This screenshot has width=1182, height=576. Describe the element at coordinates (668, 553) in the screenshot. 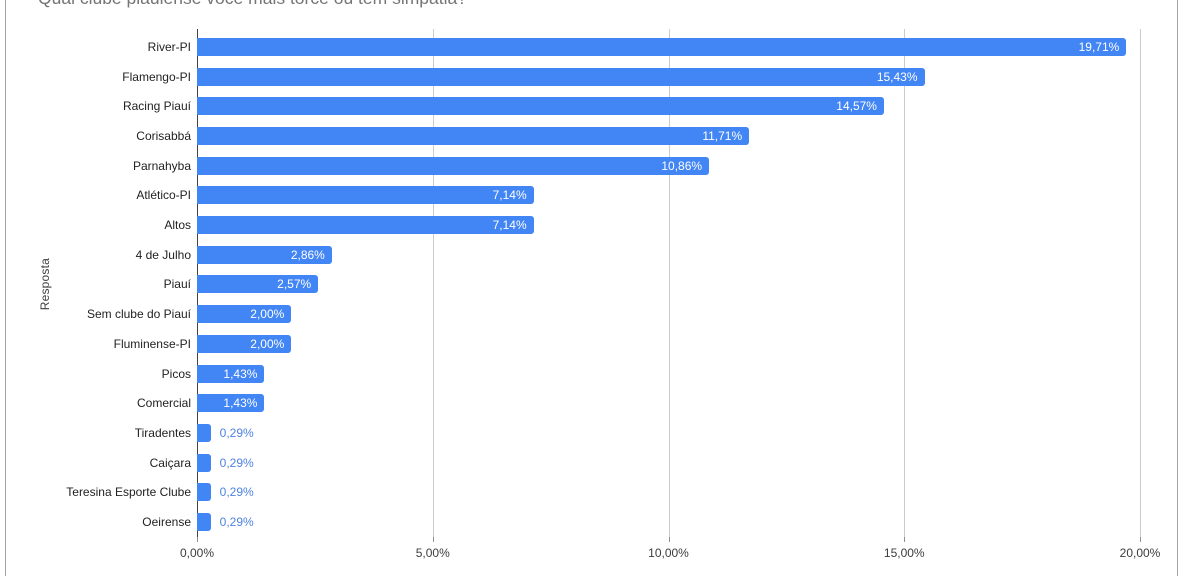

I see `x-axis-tick-label: 10,00%` at that location.